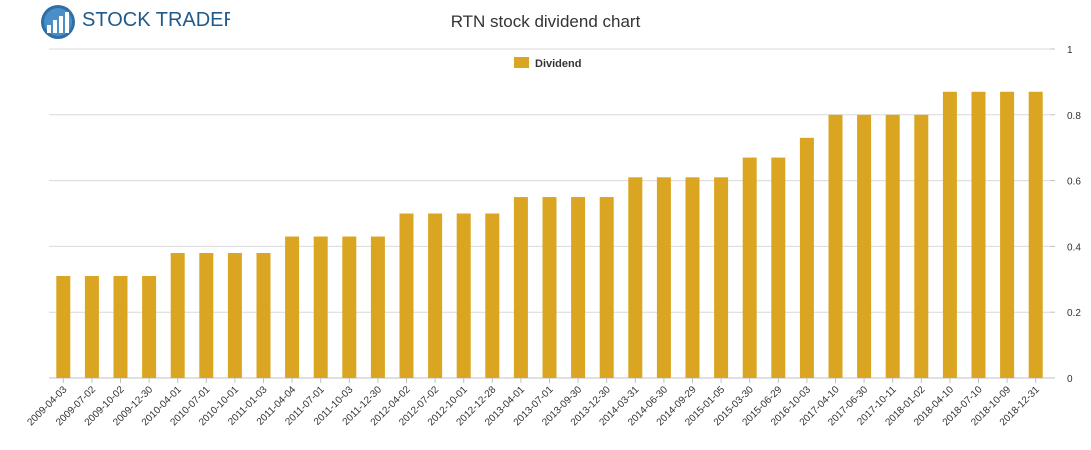 This screenshot has width=1091, height=450. I want to click on y-tick-label: 0.6, so click(1074, 182).